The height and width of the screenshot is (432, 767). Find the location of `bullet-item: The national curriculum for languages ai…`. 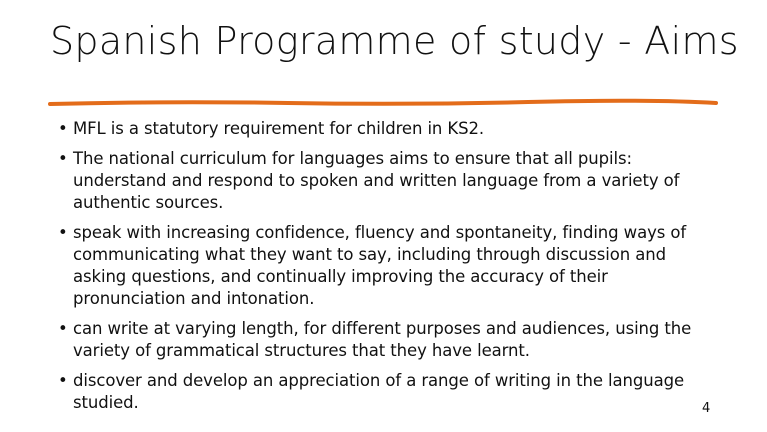

bullet-item: The national curriculum for languages ai… is located at coordinates (388, 181).